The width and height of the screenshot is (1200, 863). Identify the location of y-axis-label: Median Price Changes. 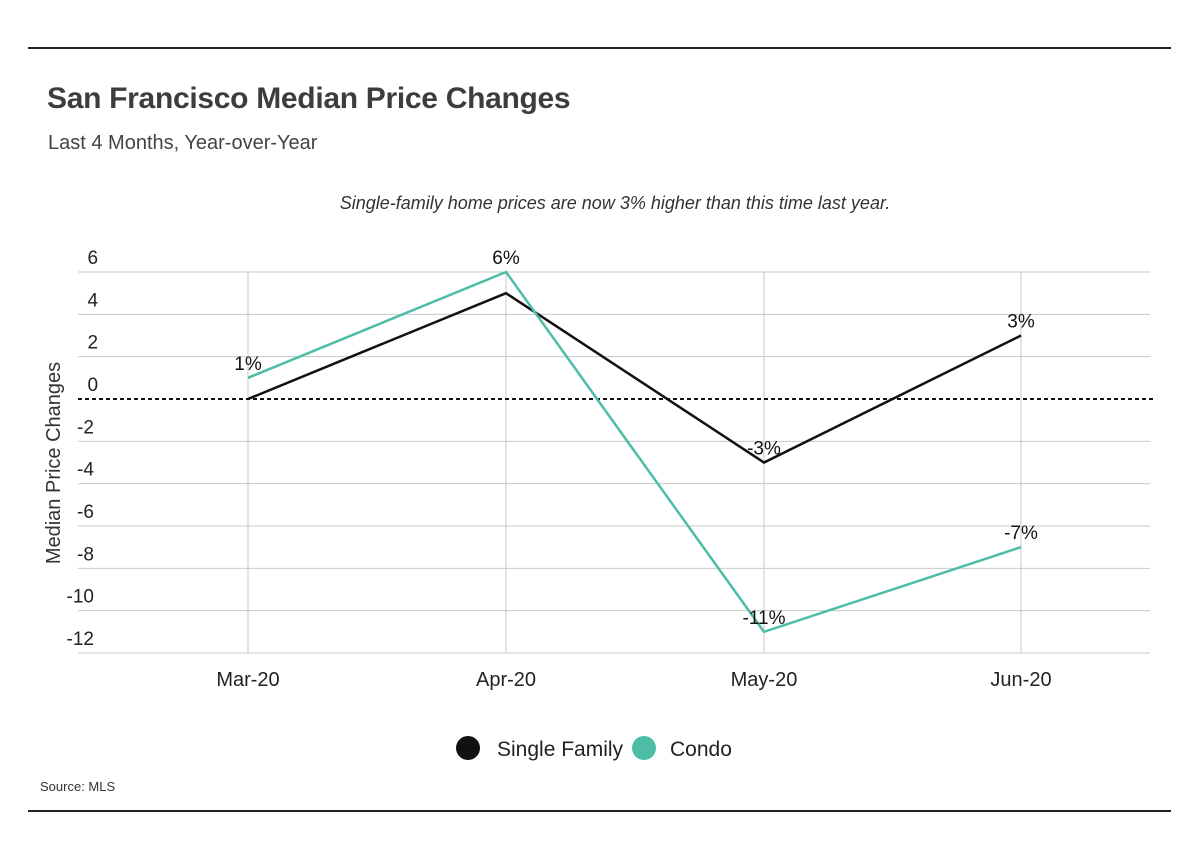
(54, 463).